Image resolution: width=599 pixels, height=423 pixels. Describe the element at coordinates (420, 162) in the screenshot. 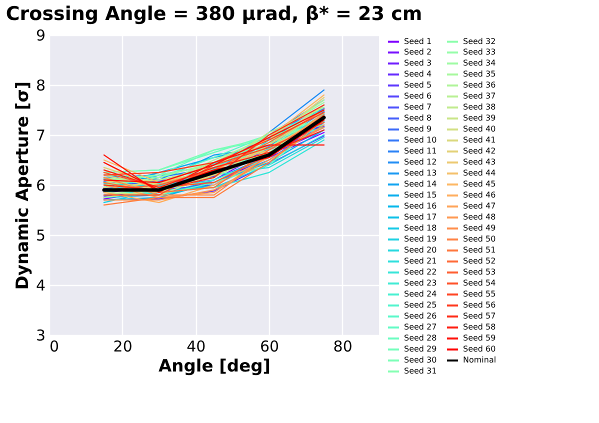

I see `legend-label: Seed 12` at that location.